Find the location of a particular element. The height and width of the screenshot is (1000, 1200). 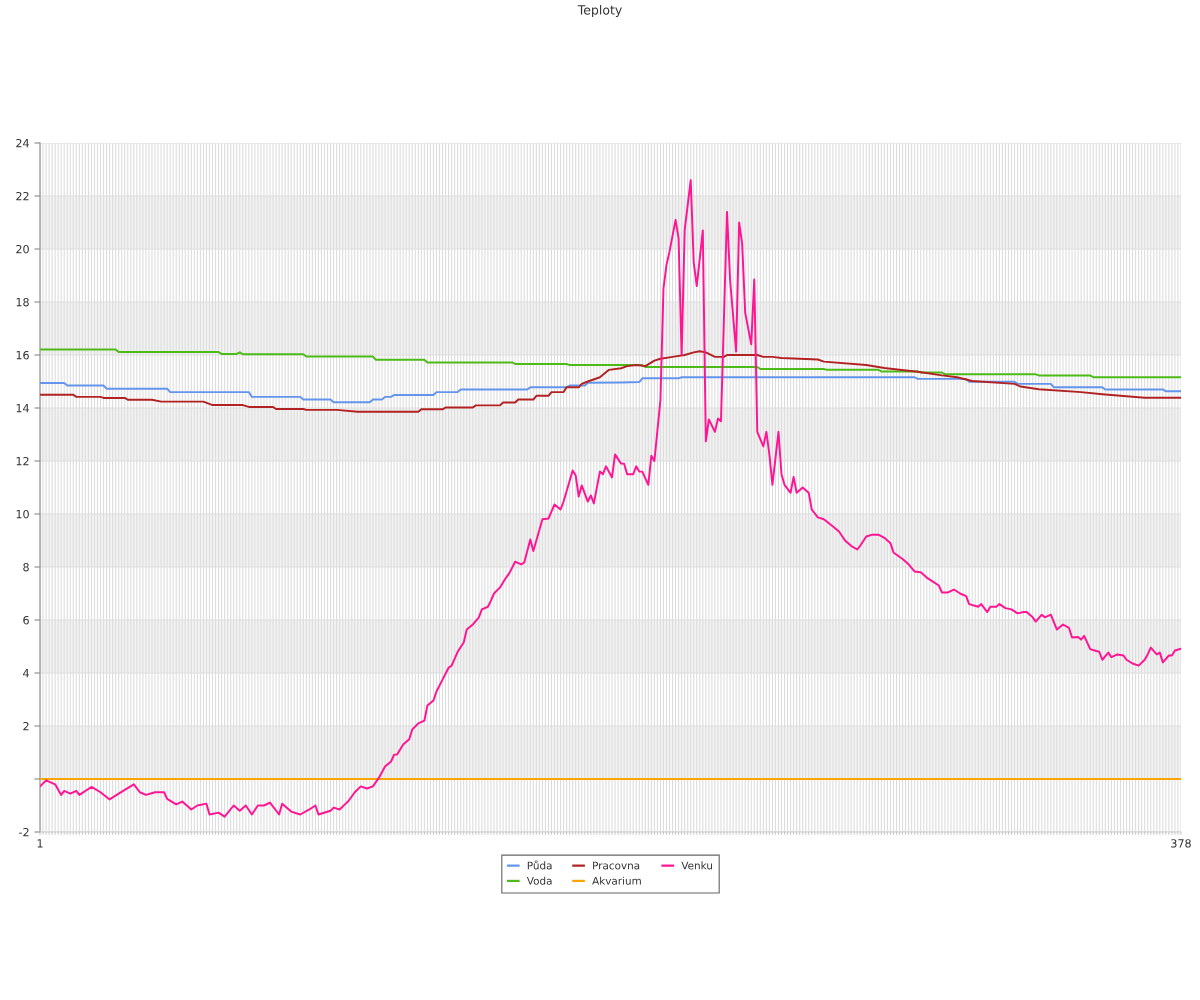

legend-label: Pracovna is located at coordinates (616, 865).